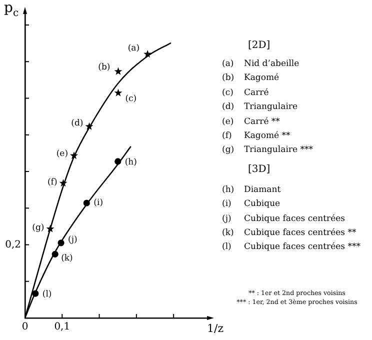 This screenshot has width=372, height=340. Describe the element at coordinates (256, 135) in the screenshot. I see `text: (f) Kagomé **` at that location.